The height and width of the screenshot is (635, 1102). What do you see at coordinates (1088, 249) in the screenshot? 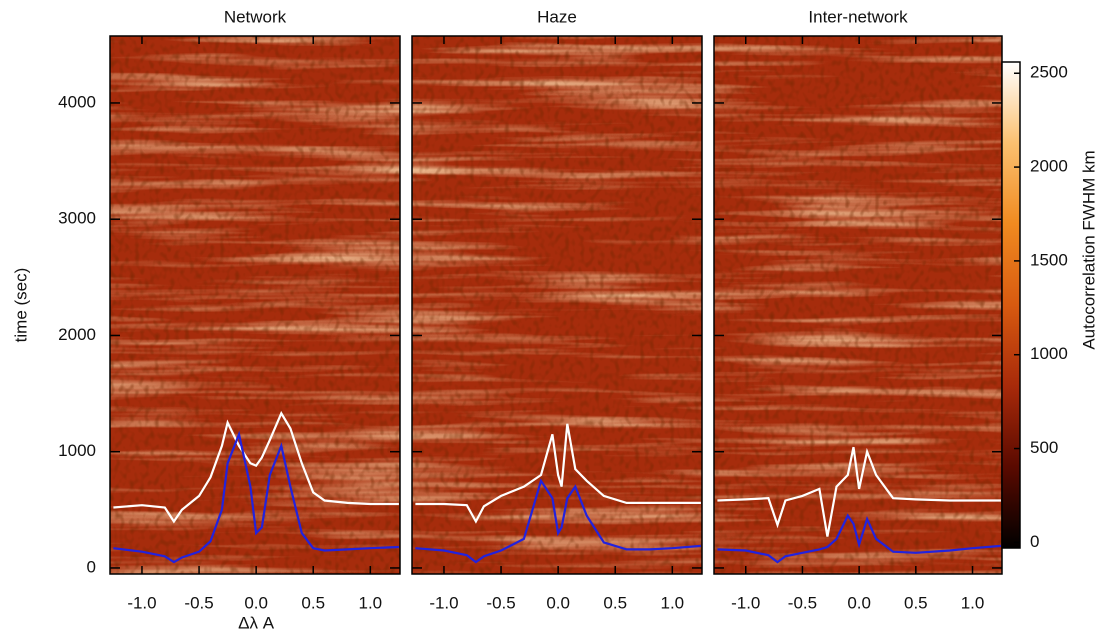
I see `colorbar-label: Autocorrelation FWHM km` at bounding box center [1088, 249].